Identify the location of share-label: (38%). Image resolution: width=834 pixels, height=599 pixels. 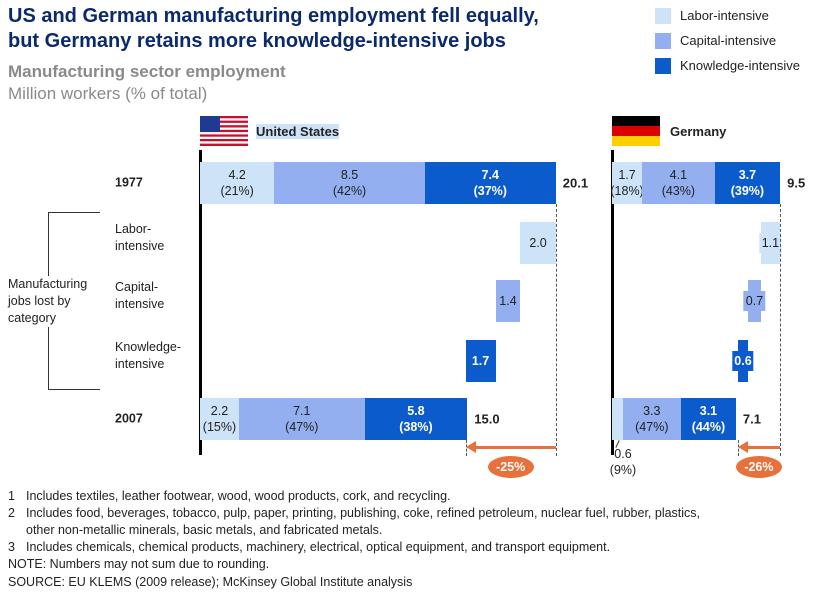
(416, 427).